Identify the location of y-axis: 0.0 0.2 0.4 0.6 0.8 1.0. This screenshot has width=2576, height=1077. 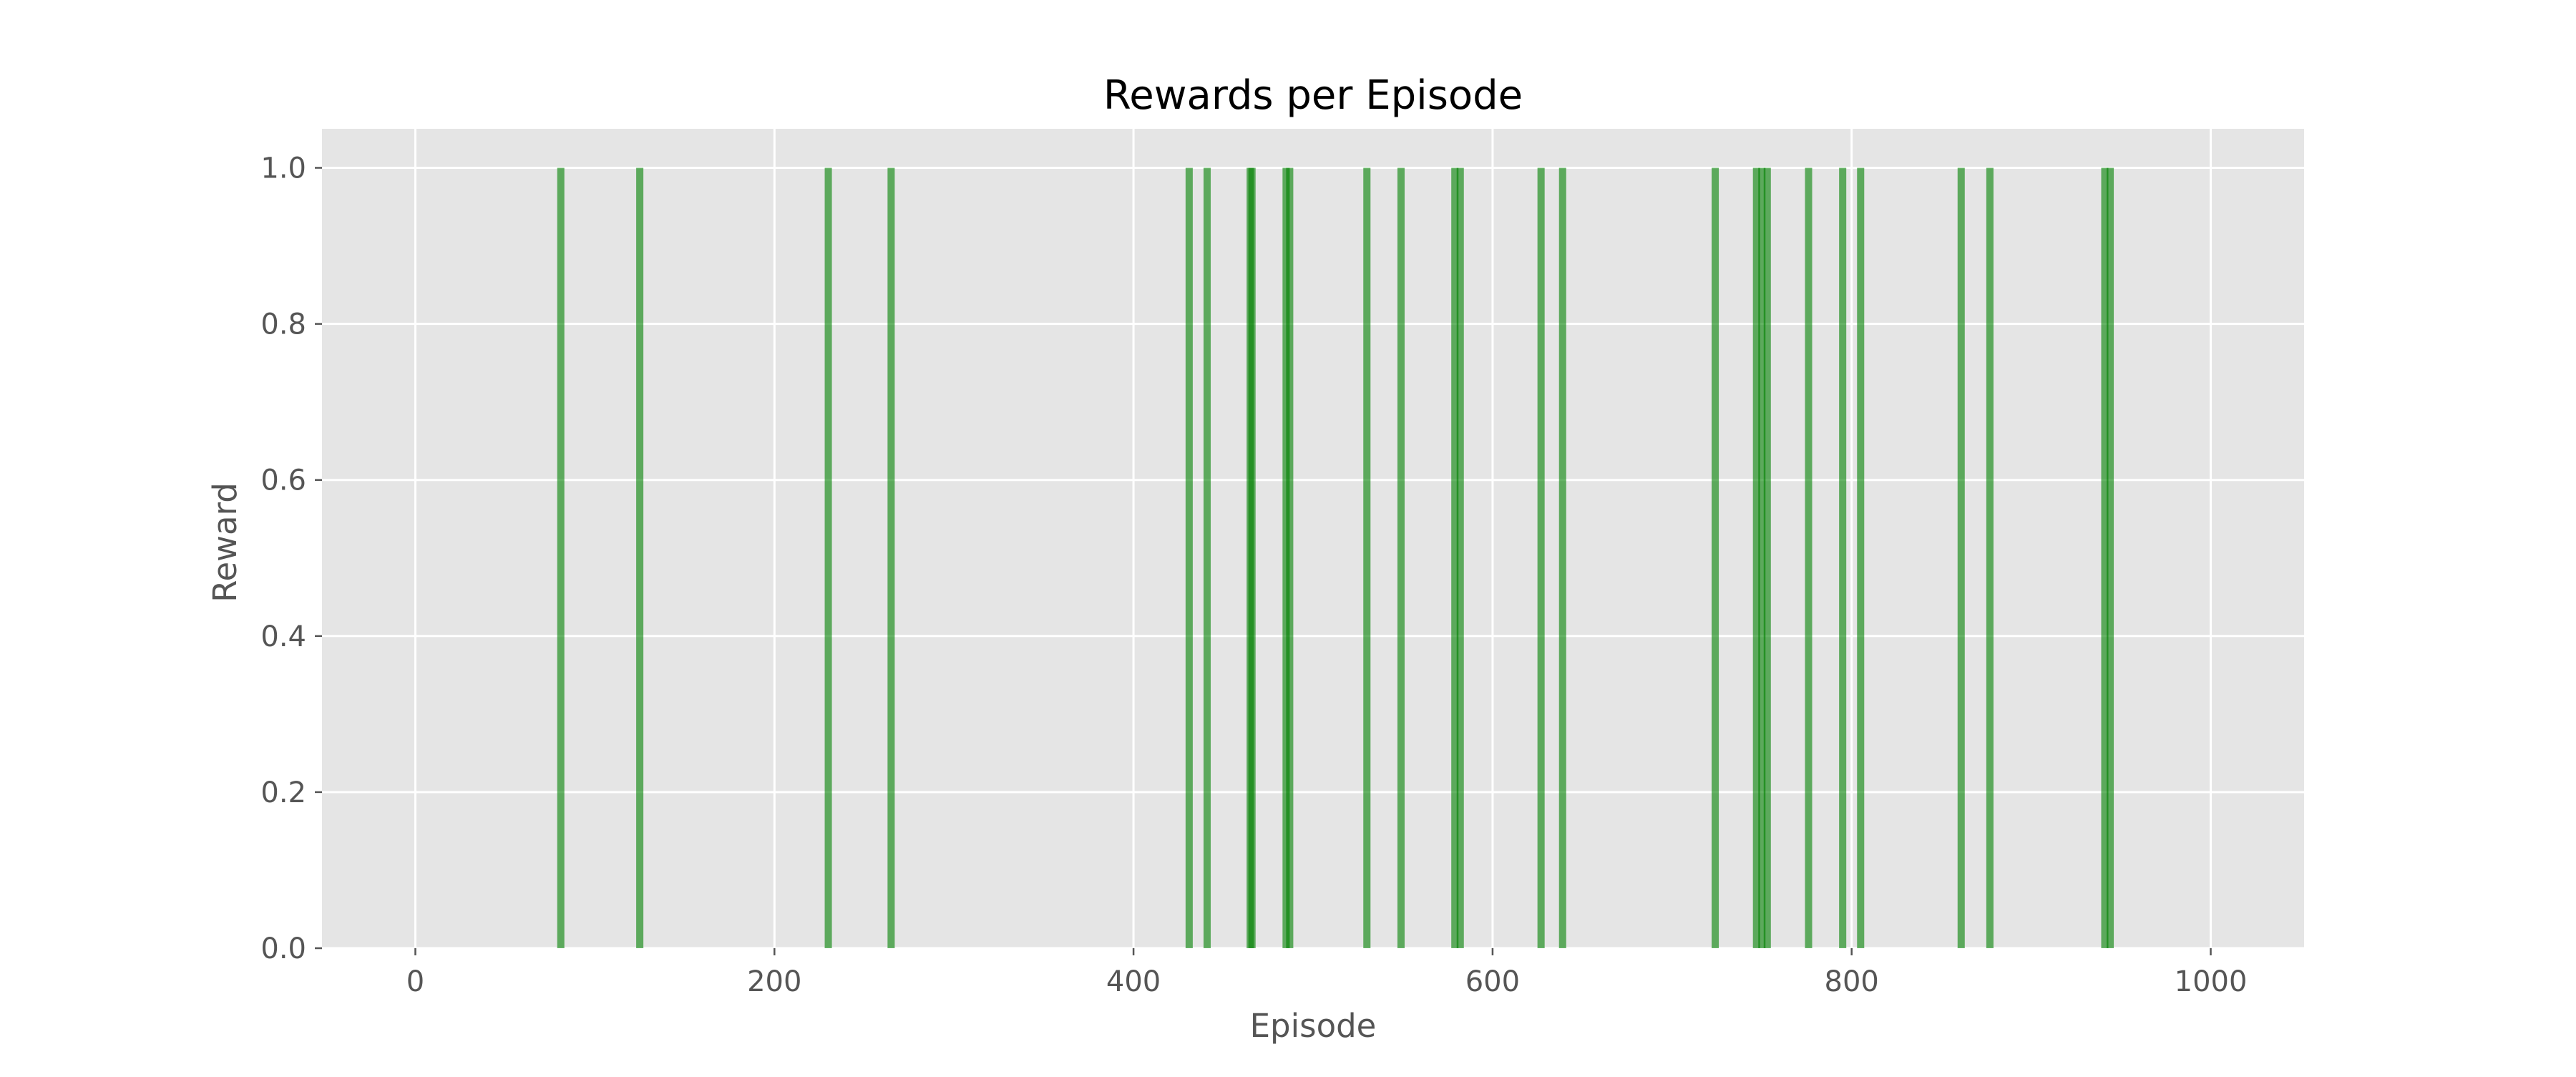
(291, 558).